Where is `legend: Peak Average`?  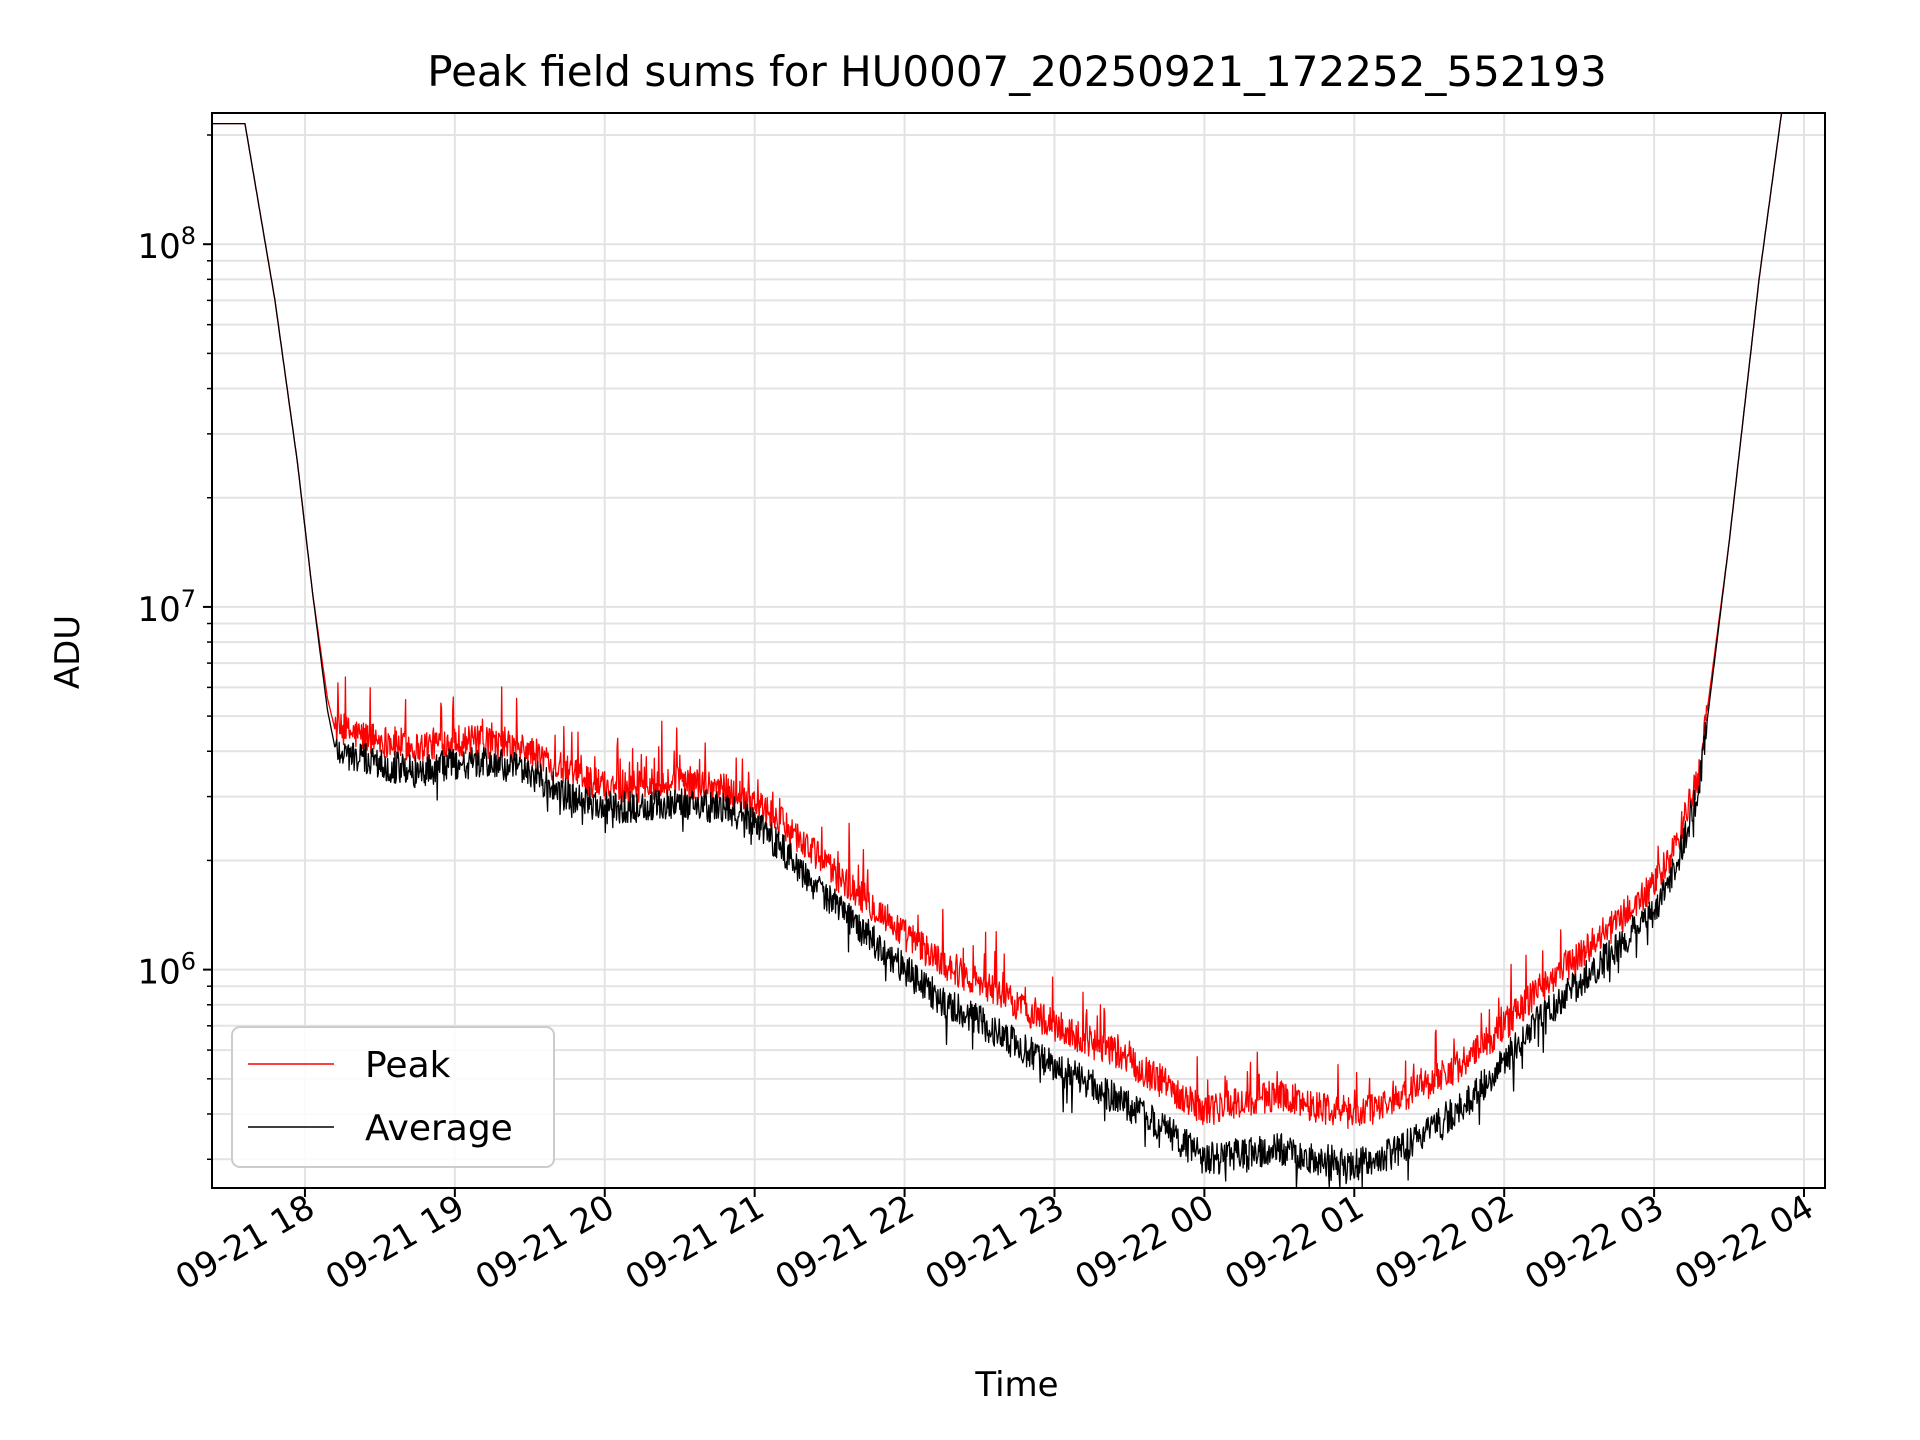
legend: Peak Average is located at coordinates (393, 1097).